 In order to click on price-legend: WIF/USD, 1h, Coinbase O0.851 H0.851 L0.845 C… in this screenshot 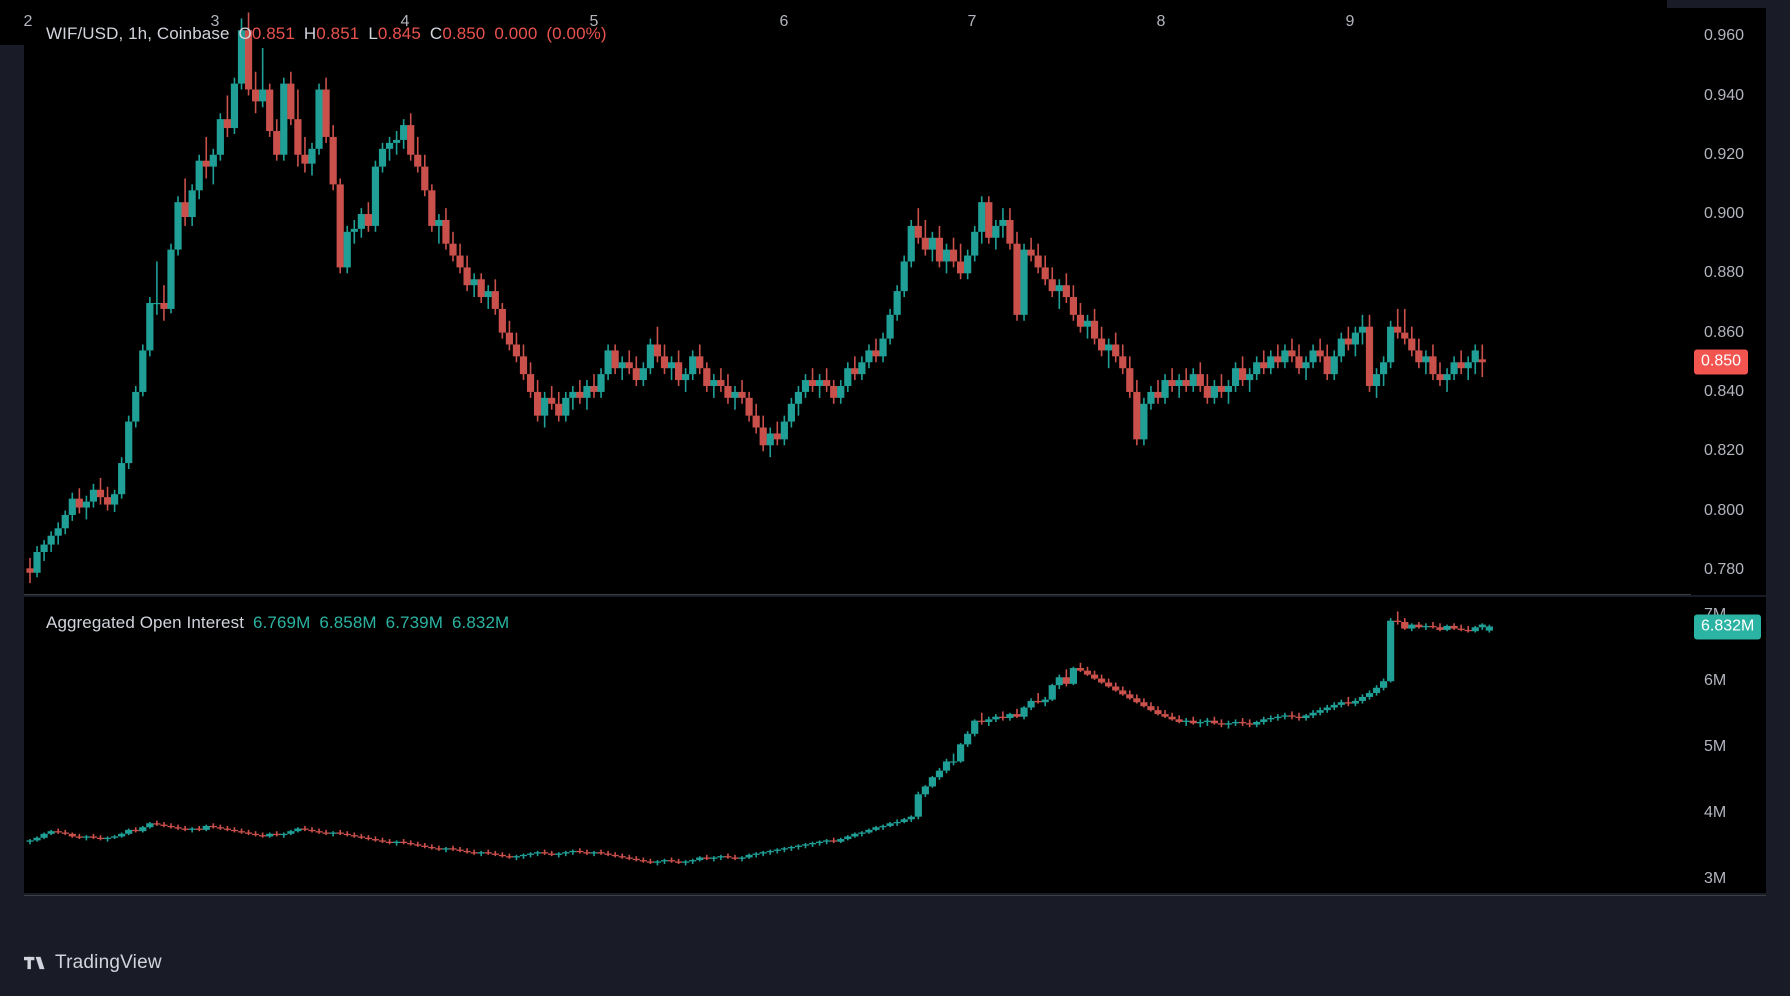, I will do `click(326, 34)`.